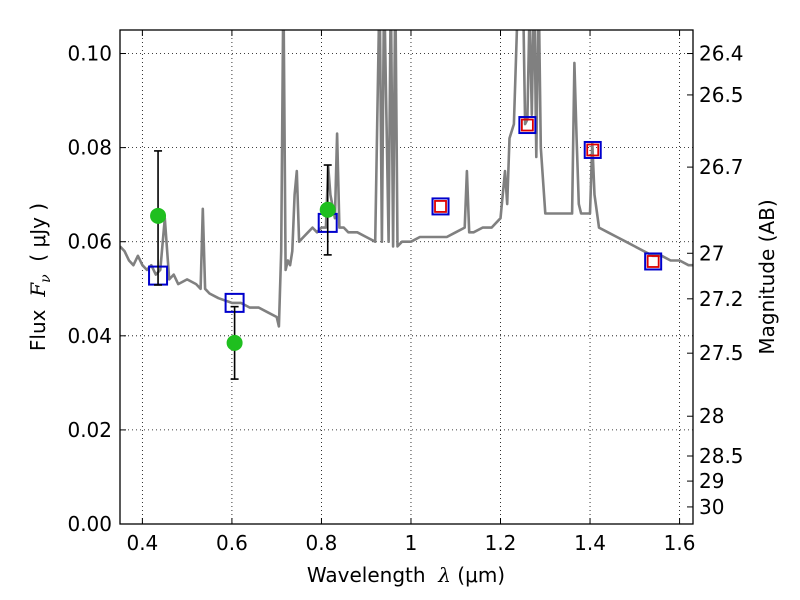 Image resolution: width=800 pixels, height=600 pixels. I want to click on y2-tick-label: 29, so click(711, 481).